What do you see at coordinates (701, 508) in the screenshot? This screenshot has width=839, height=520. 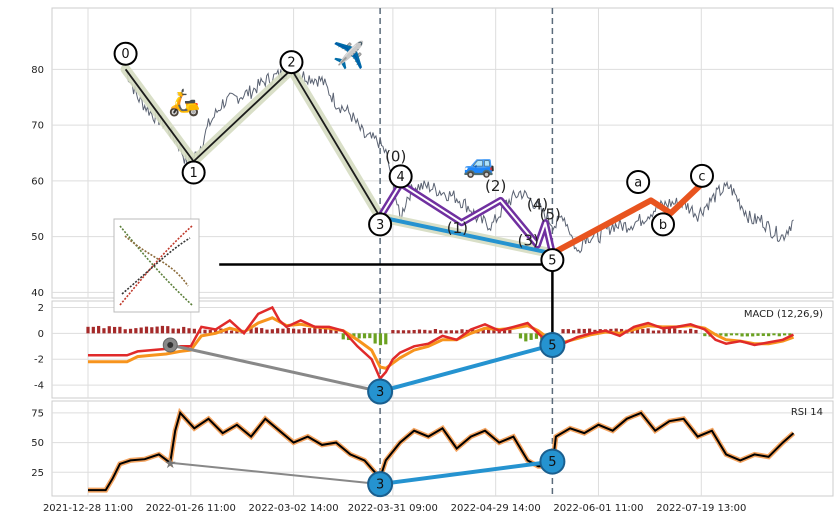 I see `x-tick-label: 2022-07-19 13:00` at bounding box center [701, 508].